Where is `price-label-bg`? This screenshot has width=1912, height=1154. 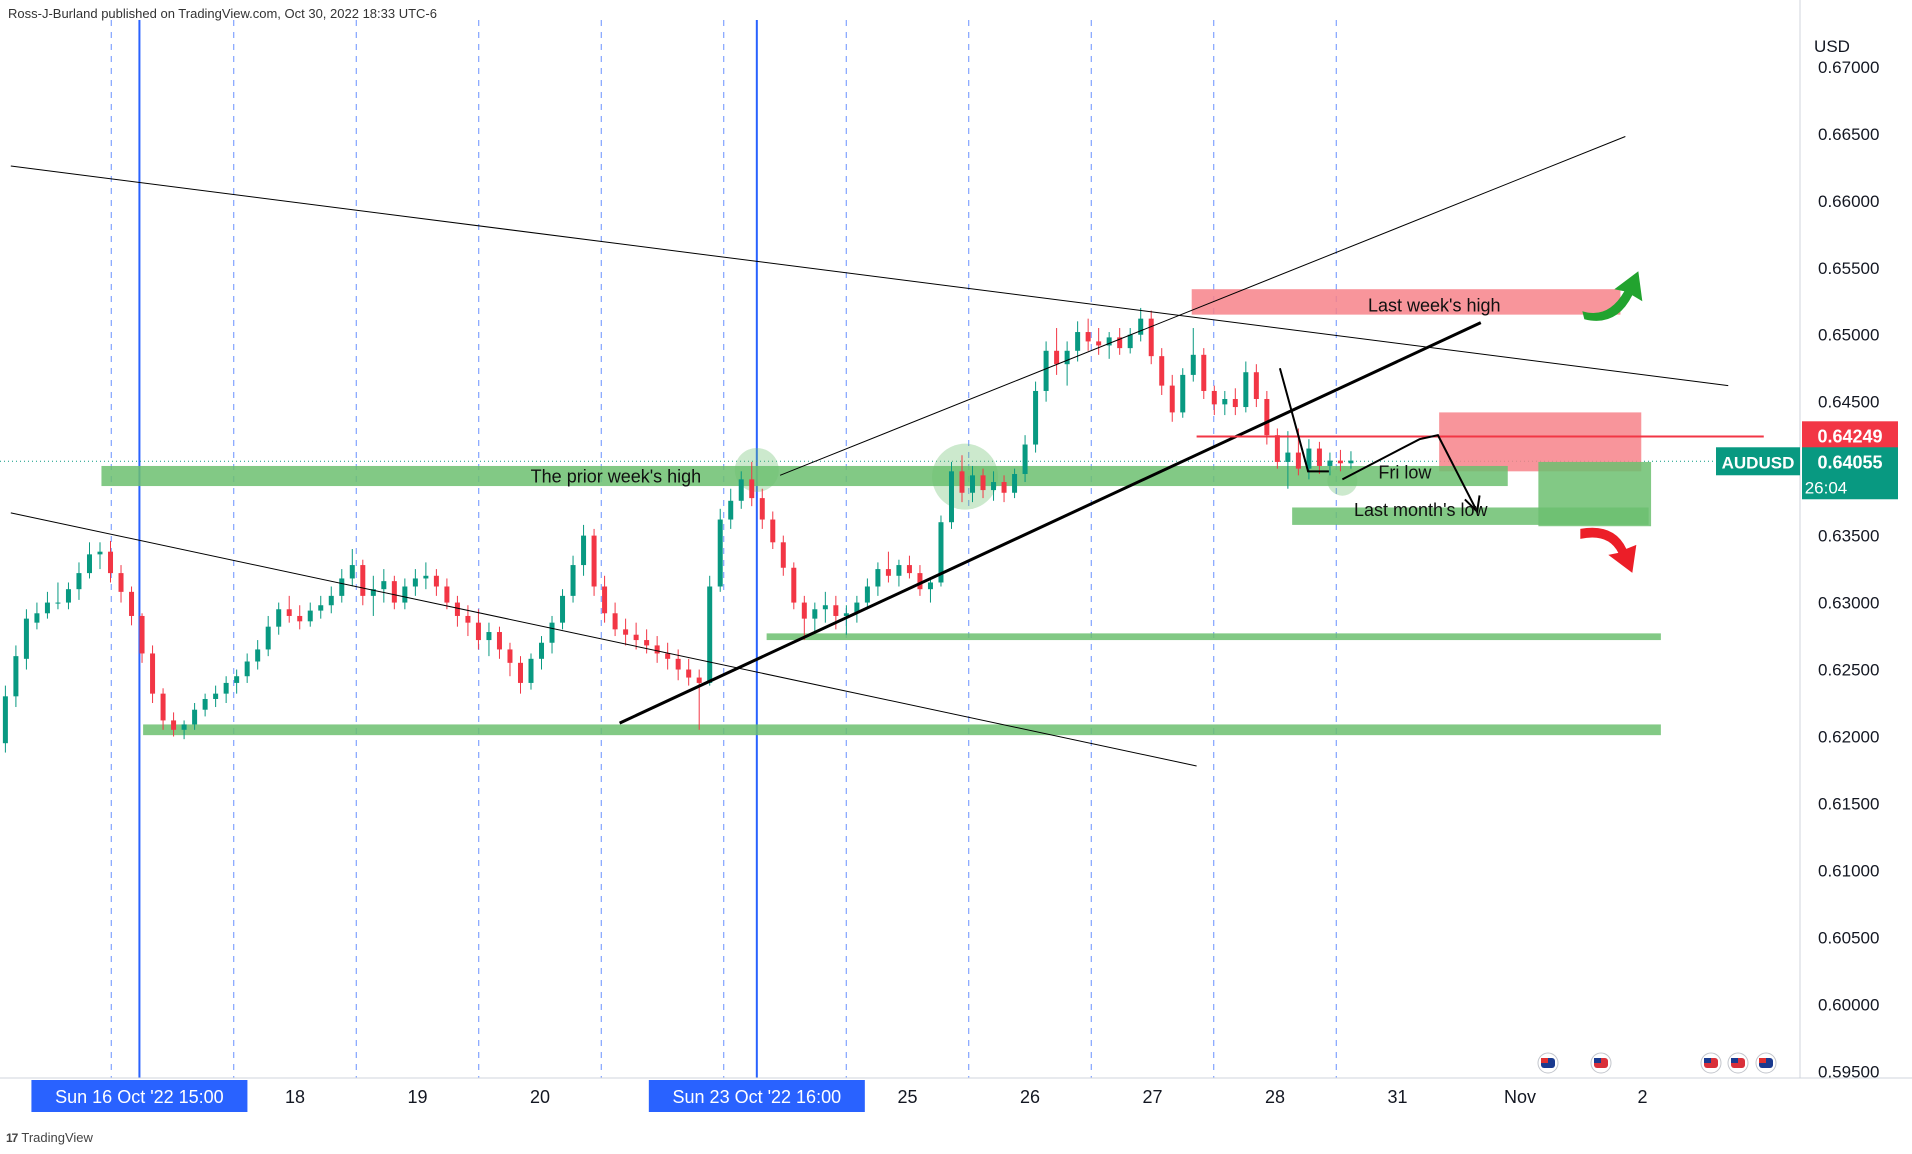
price-label-bg is located at coordinates (1850, 435).